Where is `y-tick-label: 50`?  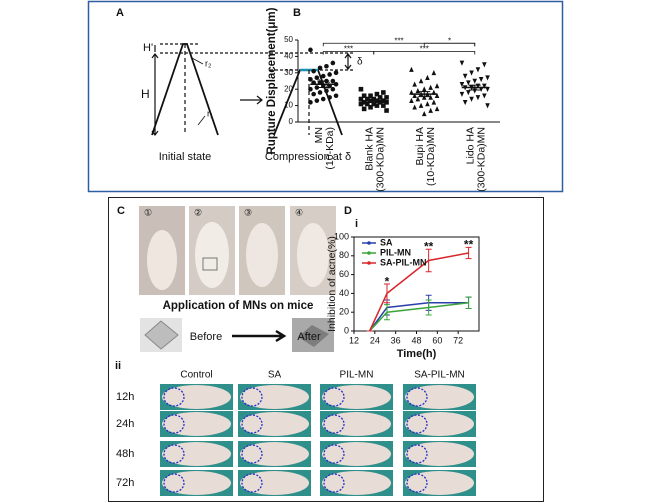
y-tick-label: 50 is located at coordinates (288, 39).